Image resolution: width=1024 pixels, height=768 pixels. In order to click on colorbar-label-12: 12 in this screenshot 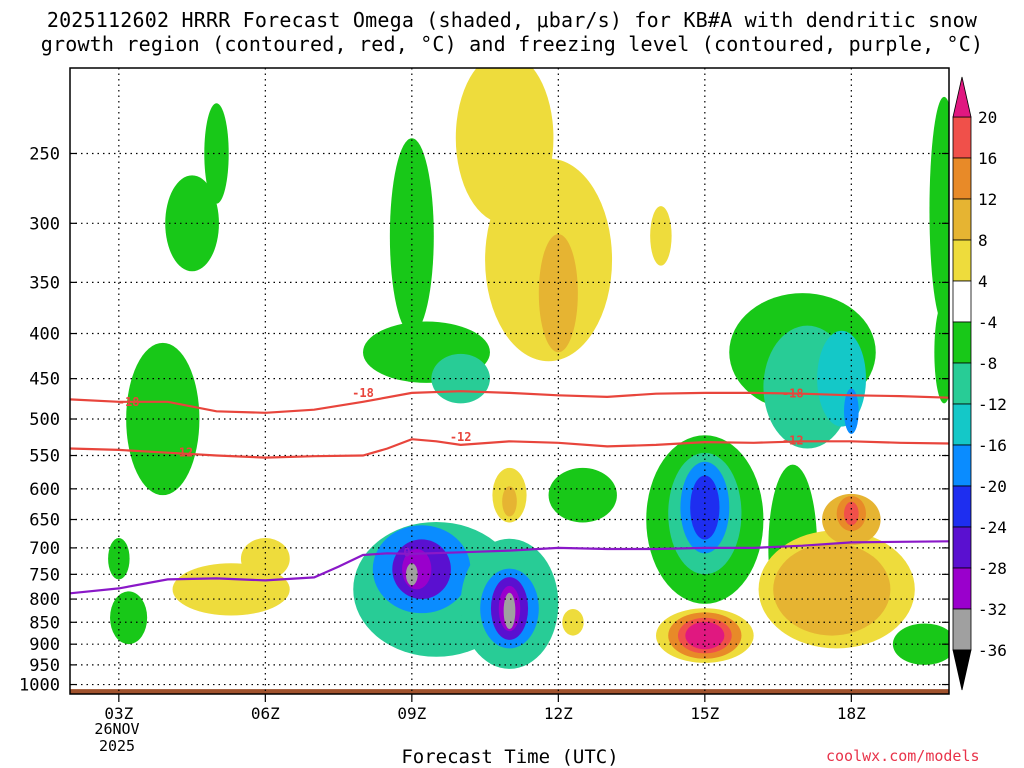, I will do `click(987, 199)`.